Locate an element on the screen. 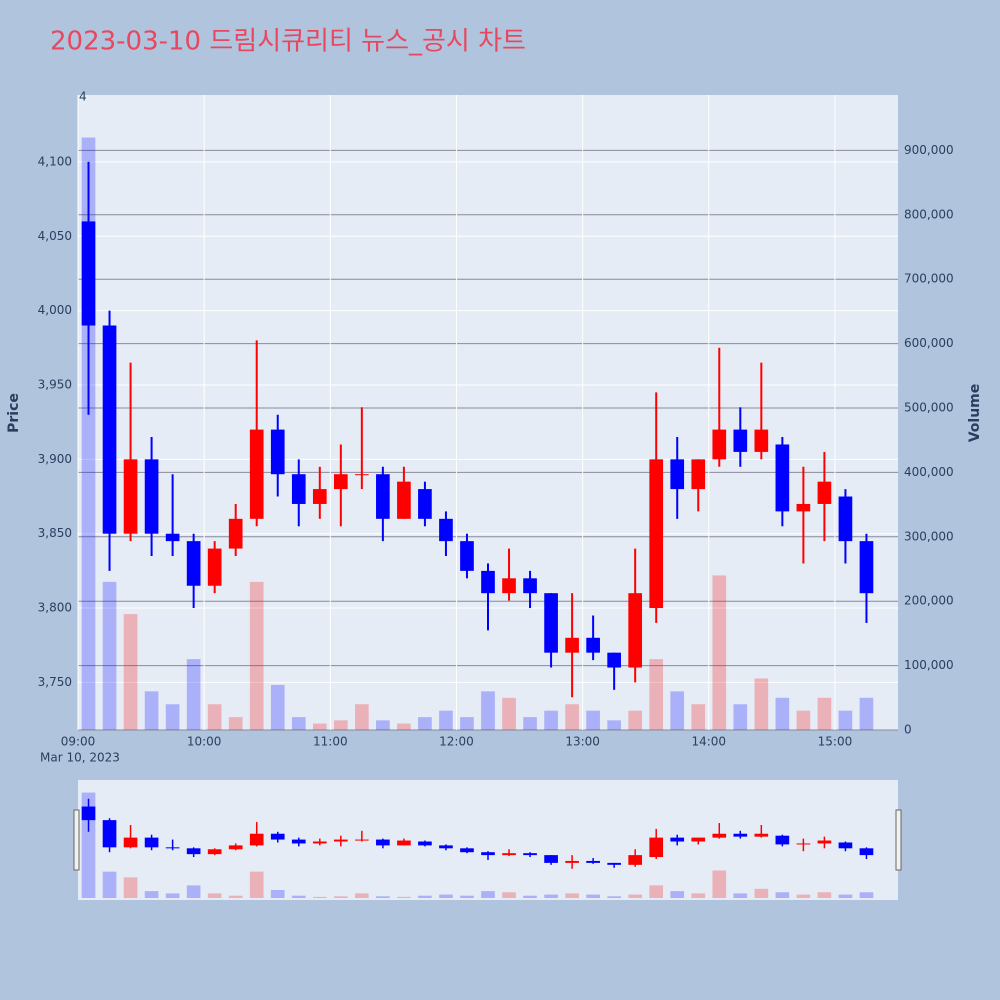  y2-axis-title: Volume is located at coordinates (975, 413).